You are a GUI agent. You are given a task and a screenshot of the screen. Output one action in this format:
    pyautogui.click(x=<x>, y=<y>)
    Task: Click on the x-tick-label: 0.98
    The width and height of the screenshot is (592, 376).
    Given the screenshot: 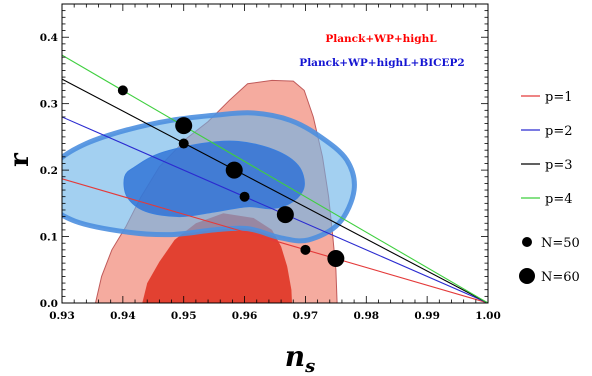 What is the action you would take?
    pyautogui.click(x=366, y=316)
    